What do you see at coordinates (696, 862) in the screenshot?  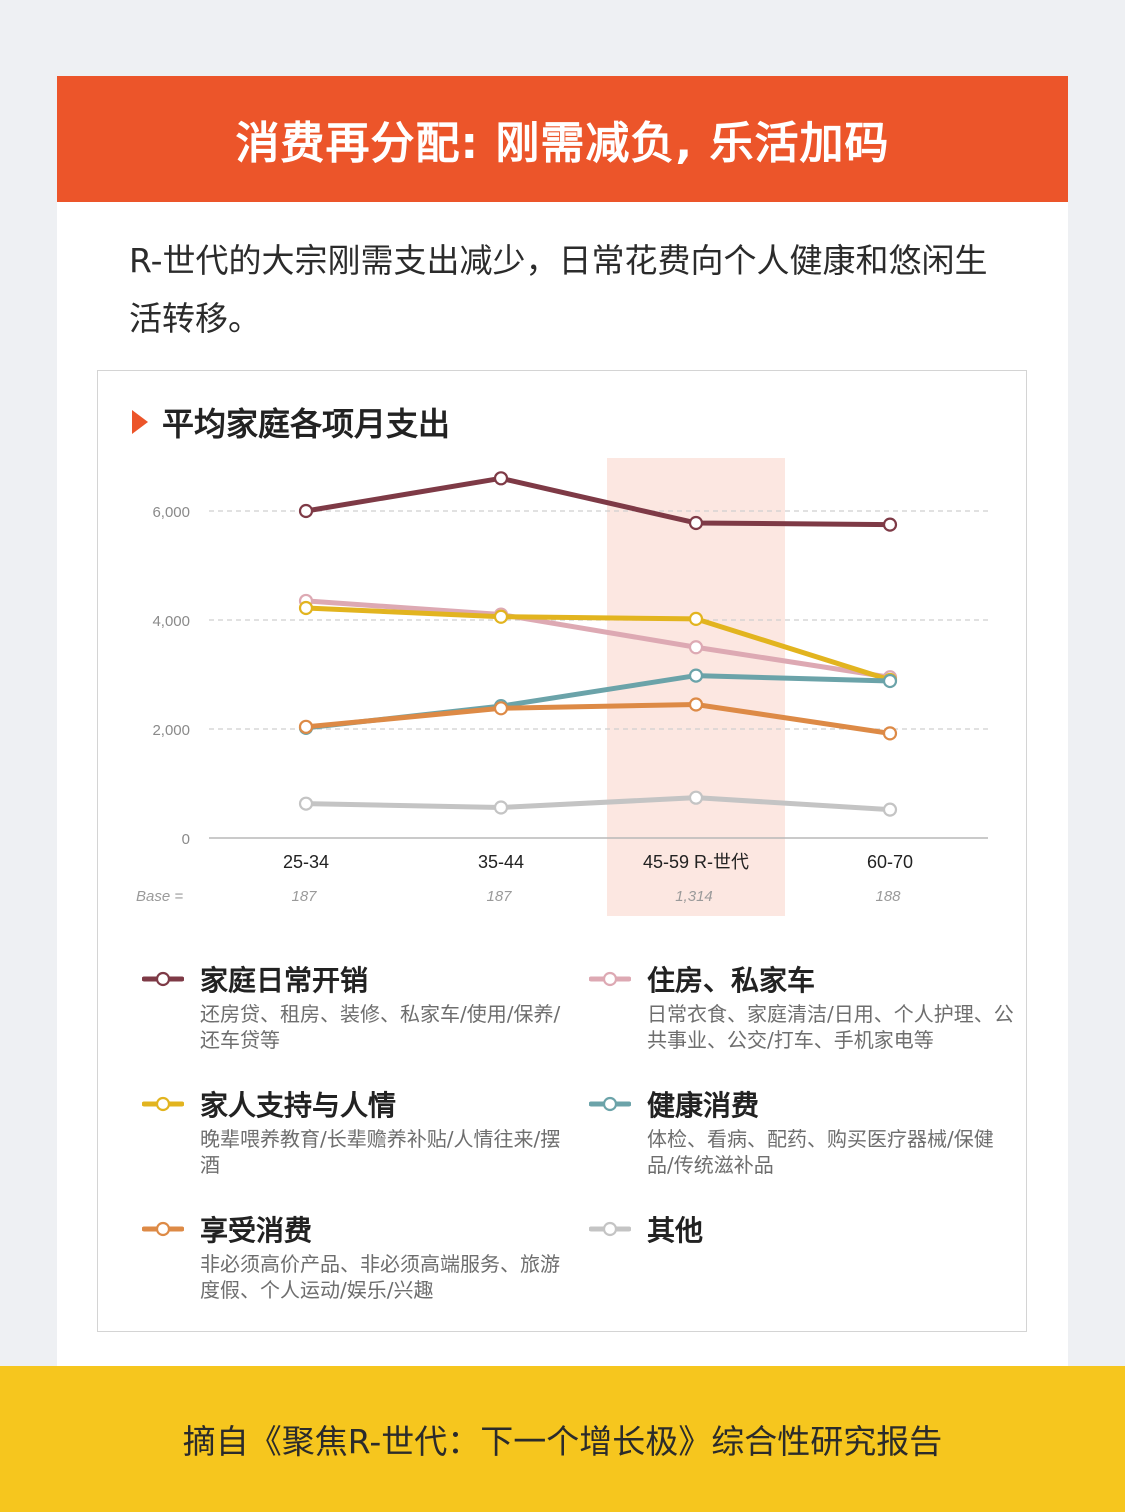 I see `x-tick-label: 45-59 R-世代` at bounding box center [696, 862].